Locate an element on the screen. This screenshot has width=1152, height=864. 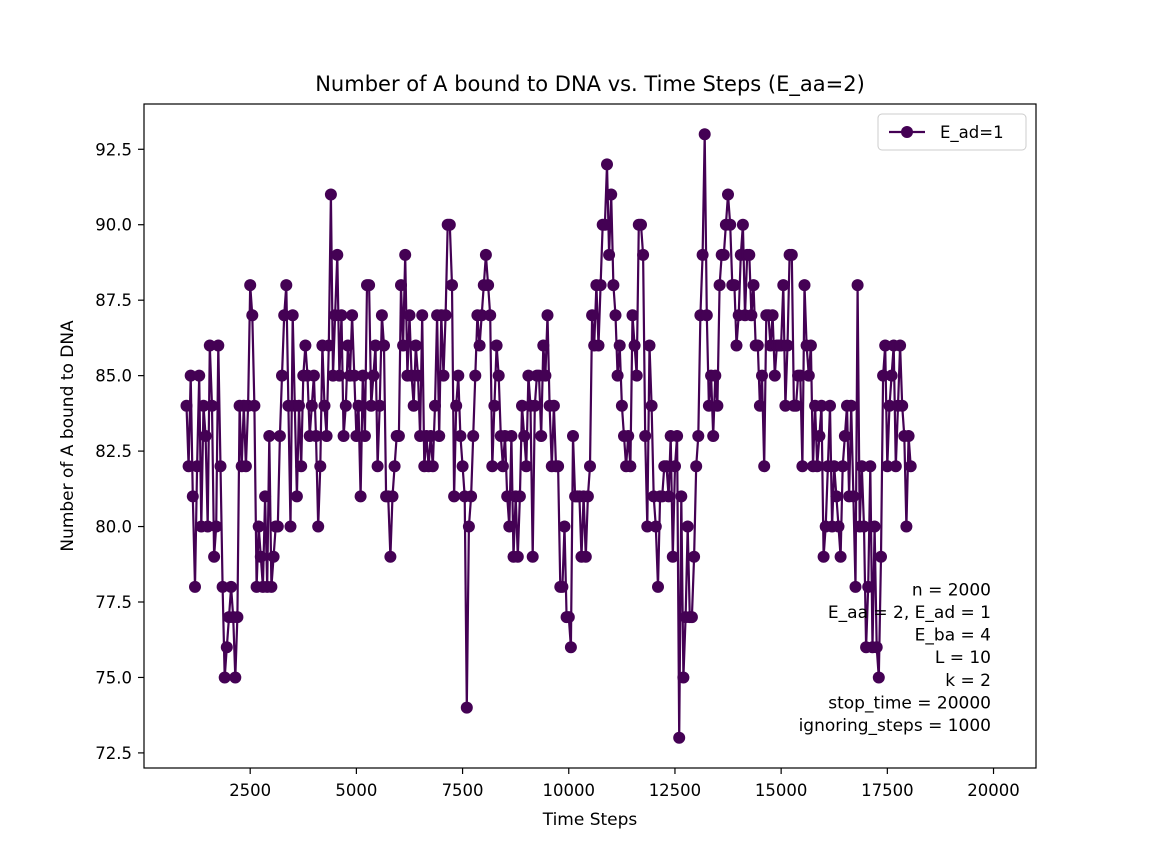
y-tick-label: 72.5 is located at coordinates (113, 753).